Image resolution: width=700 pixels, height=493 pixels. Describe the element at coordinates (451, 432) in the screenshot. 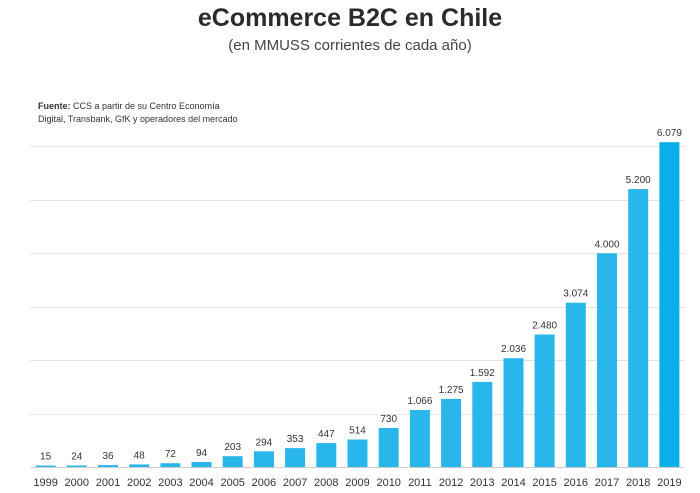

I see `bar-2012` at that location.